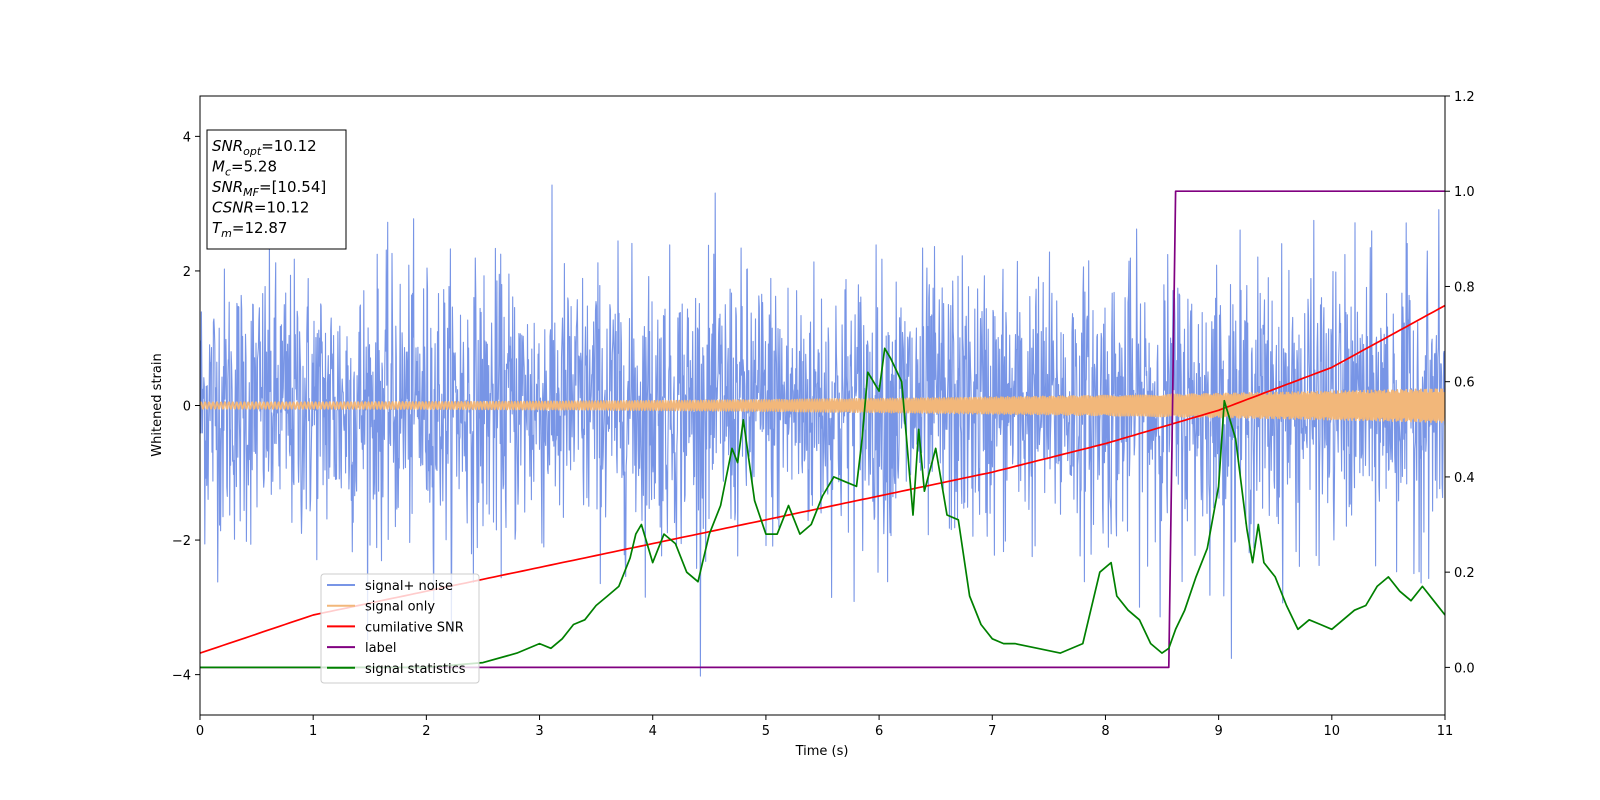 The height and width of the screenshot is (800, 1600). Describe the element at coordinates (653, 731) in the screenshot. I see `x-tick-label: 4` at that location.